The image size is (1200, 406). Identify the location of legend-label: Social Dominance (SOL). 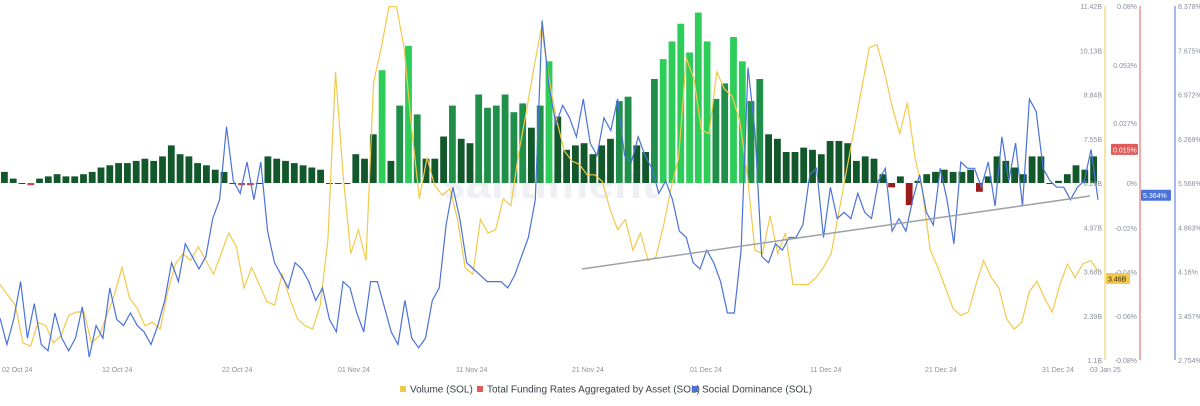
(757, 390).